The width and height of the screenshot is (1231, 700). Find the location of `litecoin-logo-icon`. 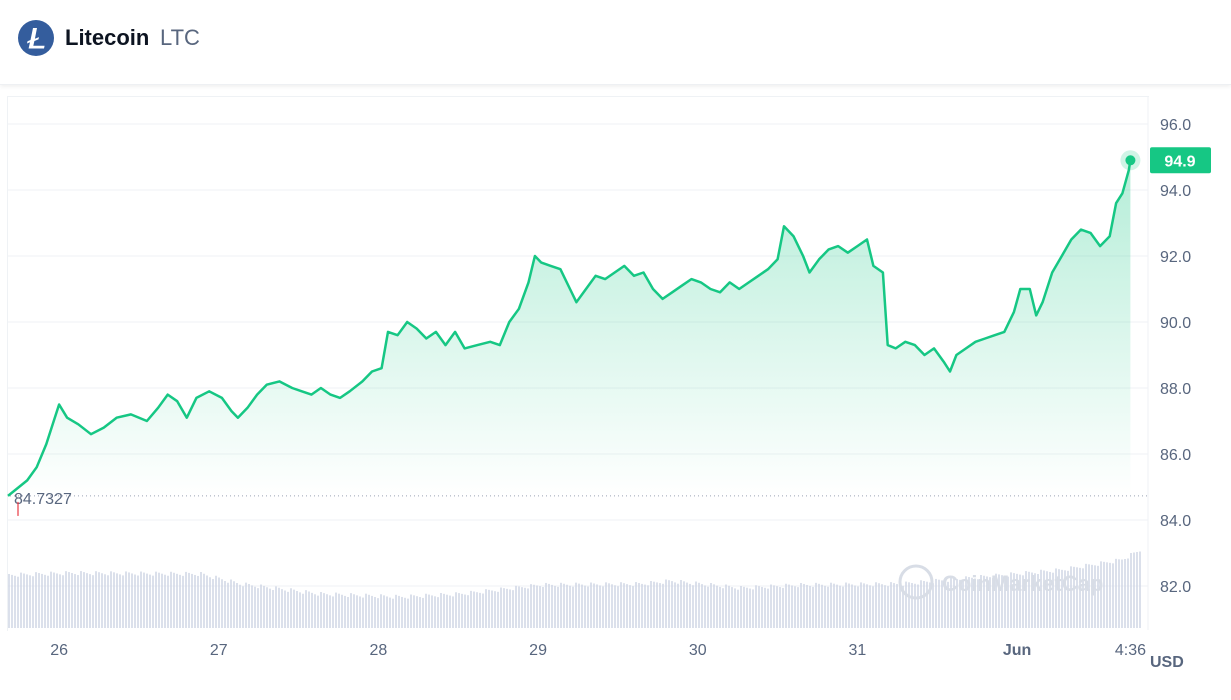

litecoin-logo-icon is located at coordinates (36, 38).